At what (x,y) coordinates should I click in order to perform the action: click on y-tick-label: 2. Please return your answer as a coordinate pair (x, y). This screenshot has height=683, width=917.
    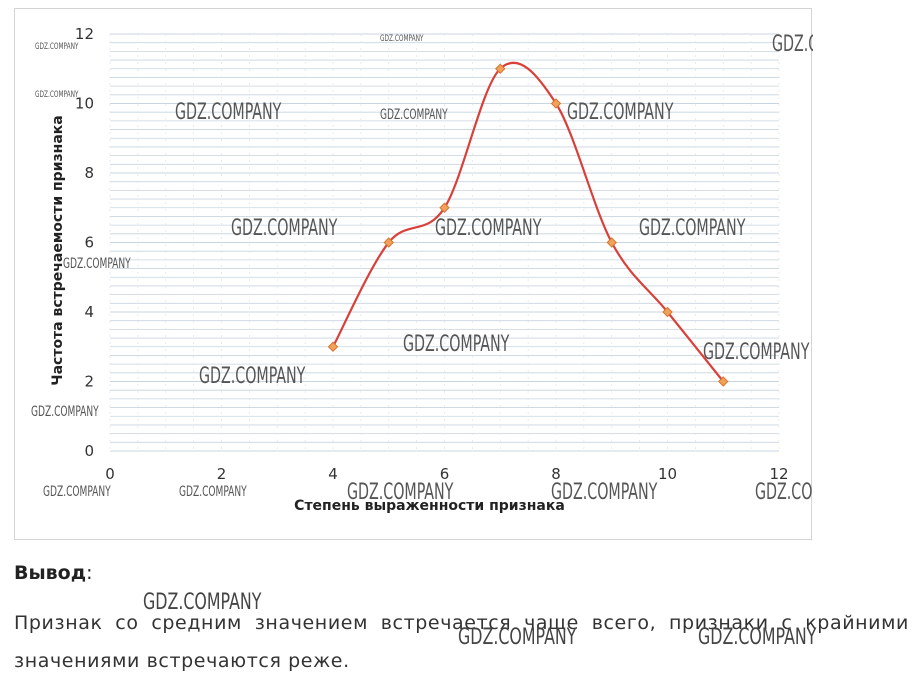
    Looking at the image, I should click on (89, 382).